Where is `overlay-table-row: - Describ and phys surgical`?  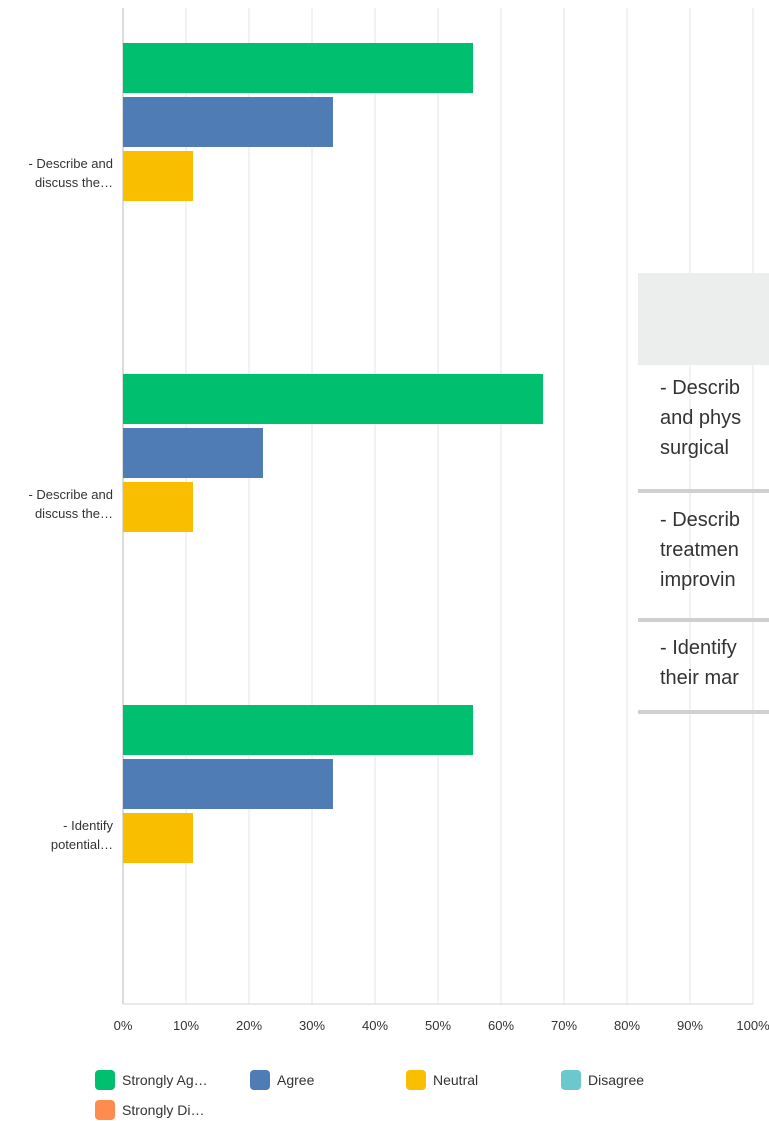
overlay-table-row: - Describ and phys surgical is located at coordinates (703, 418).